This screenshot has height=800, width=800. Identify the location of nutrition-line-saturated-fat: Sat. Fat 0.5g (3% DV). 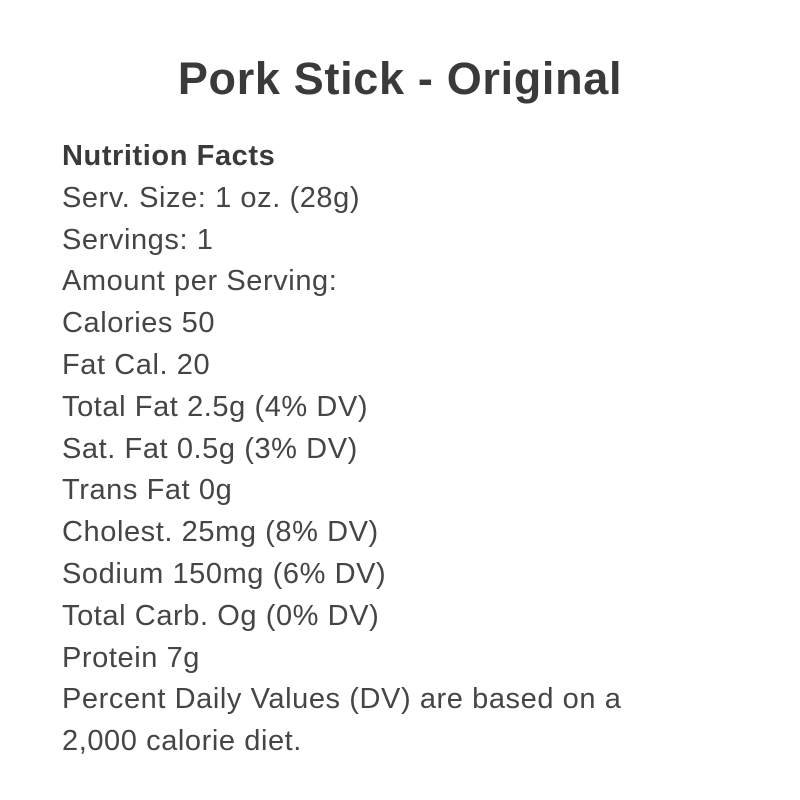
(210, 448).